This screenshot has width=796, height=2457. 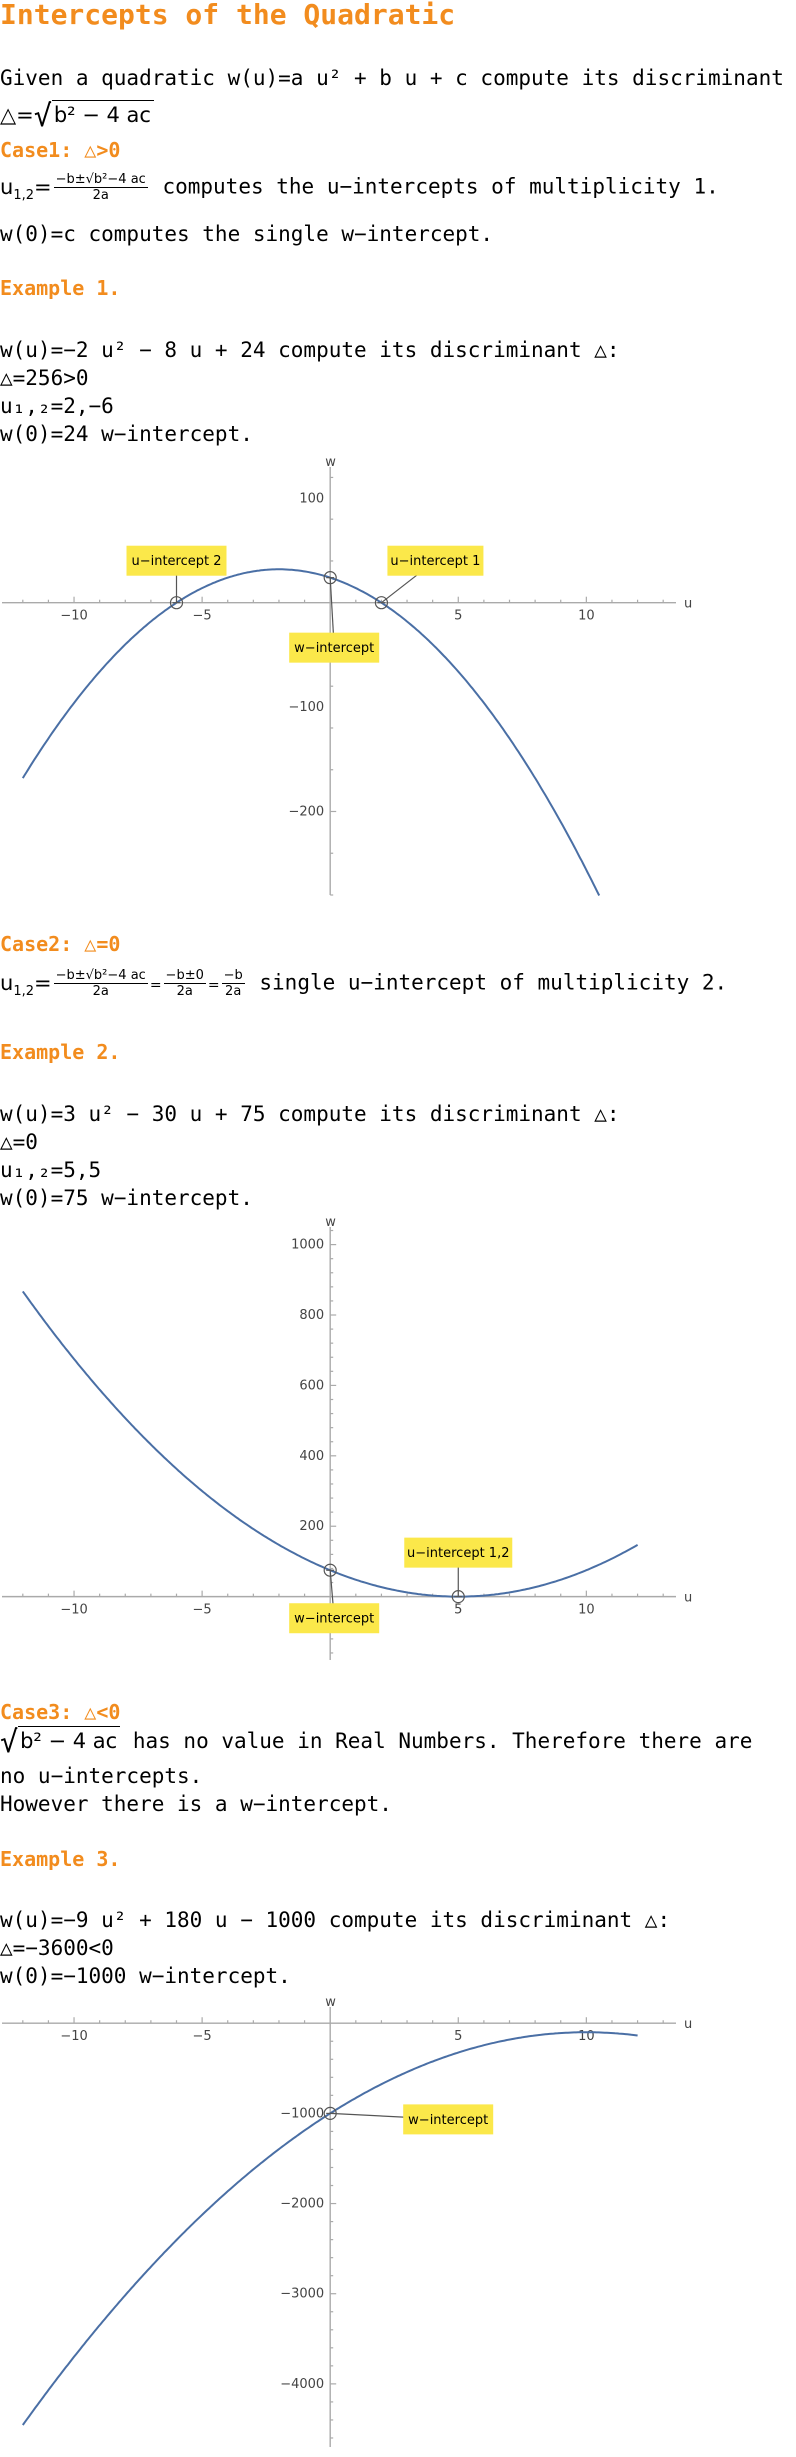 I want to click on callout-label: u−intercept 2, so click(x=176, y=561).